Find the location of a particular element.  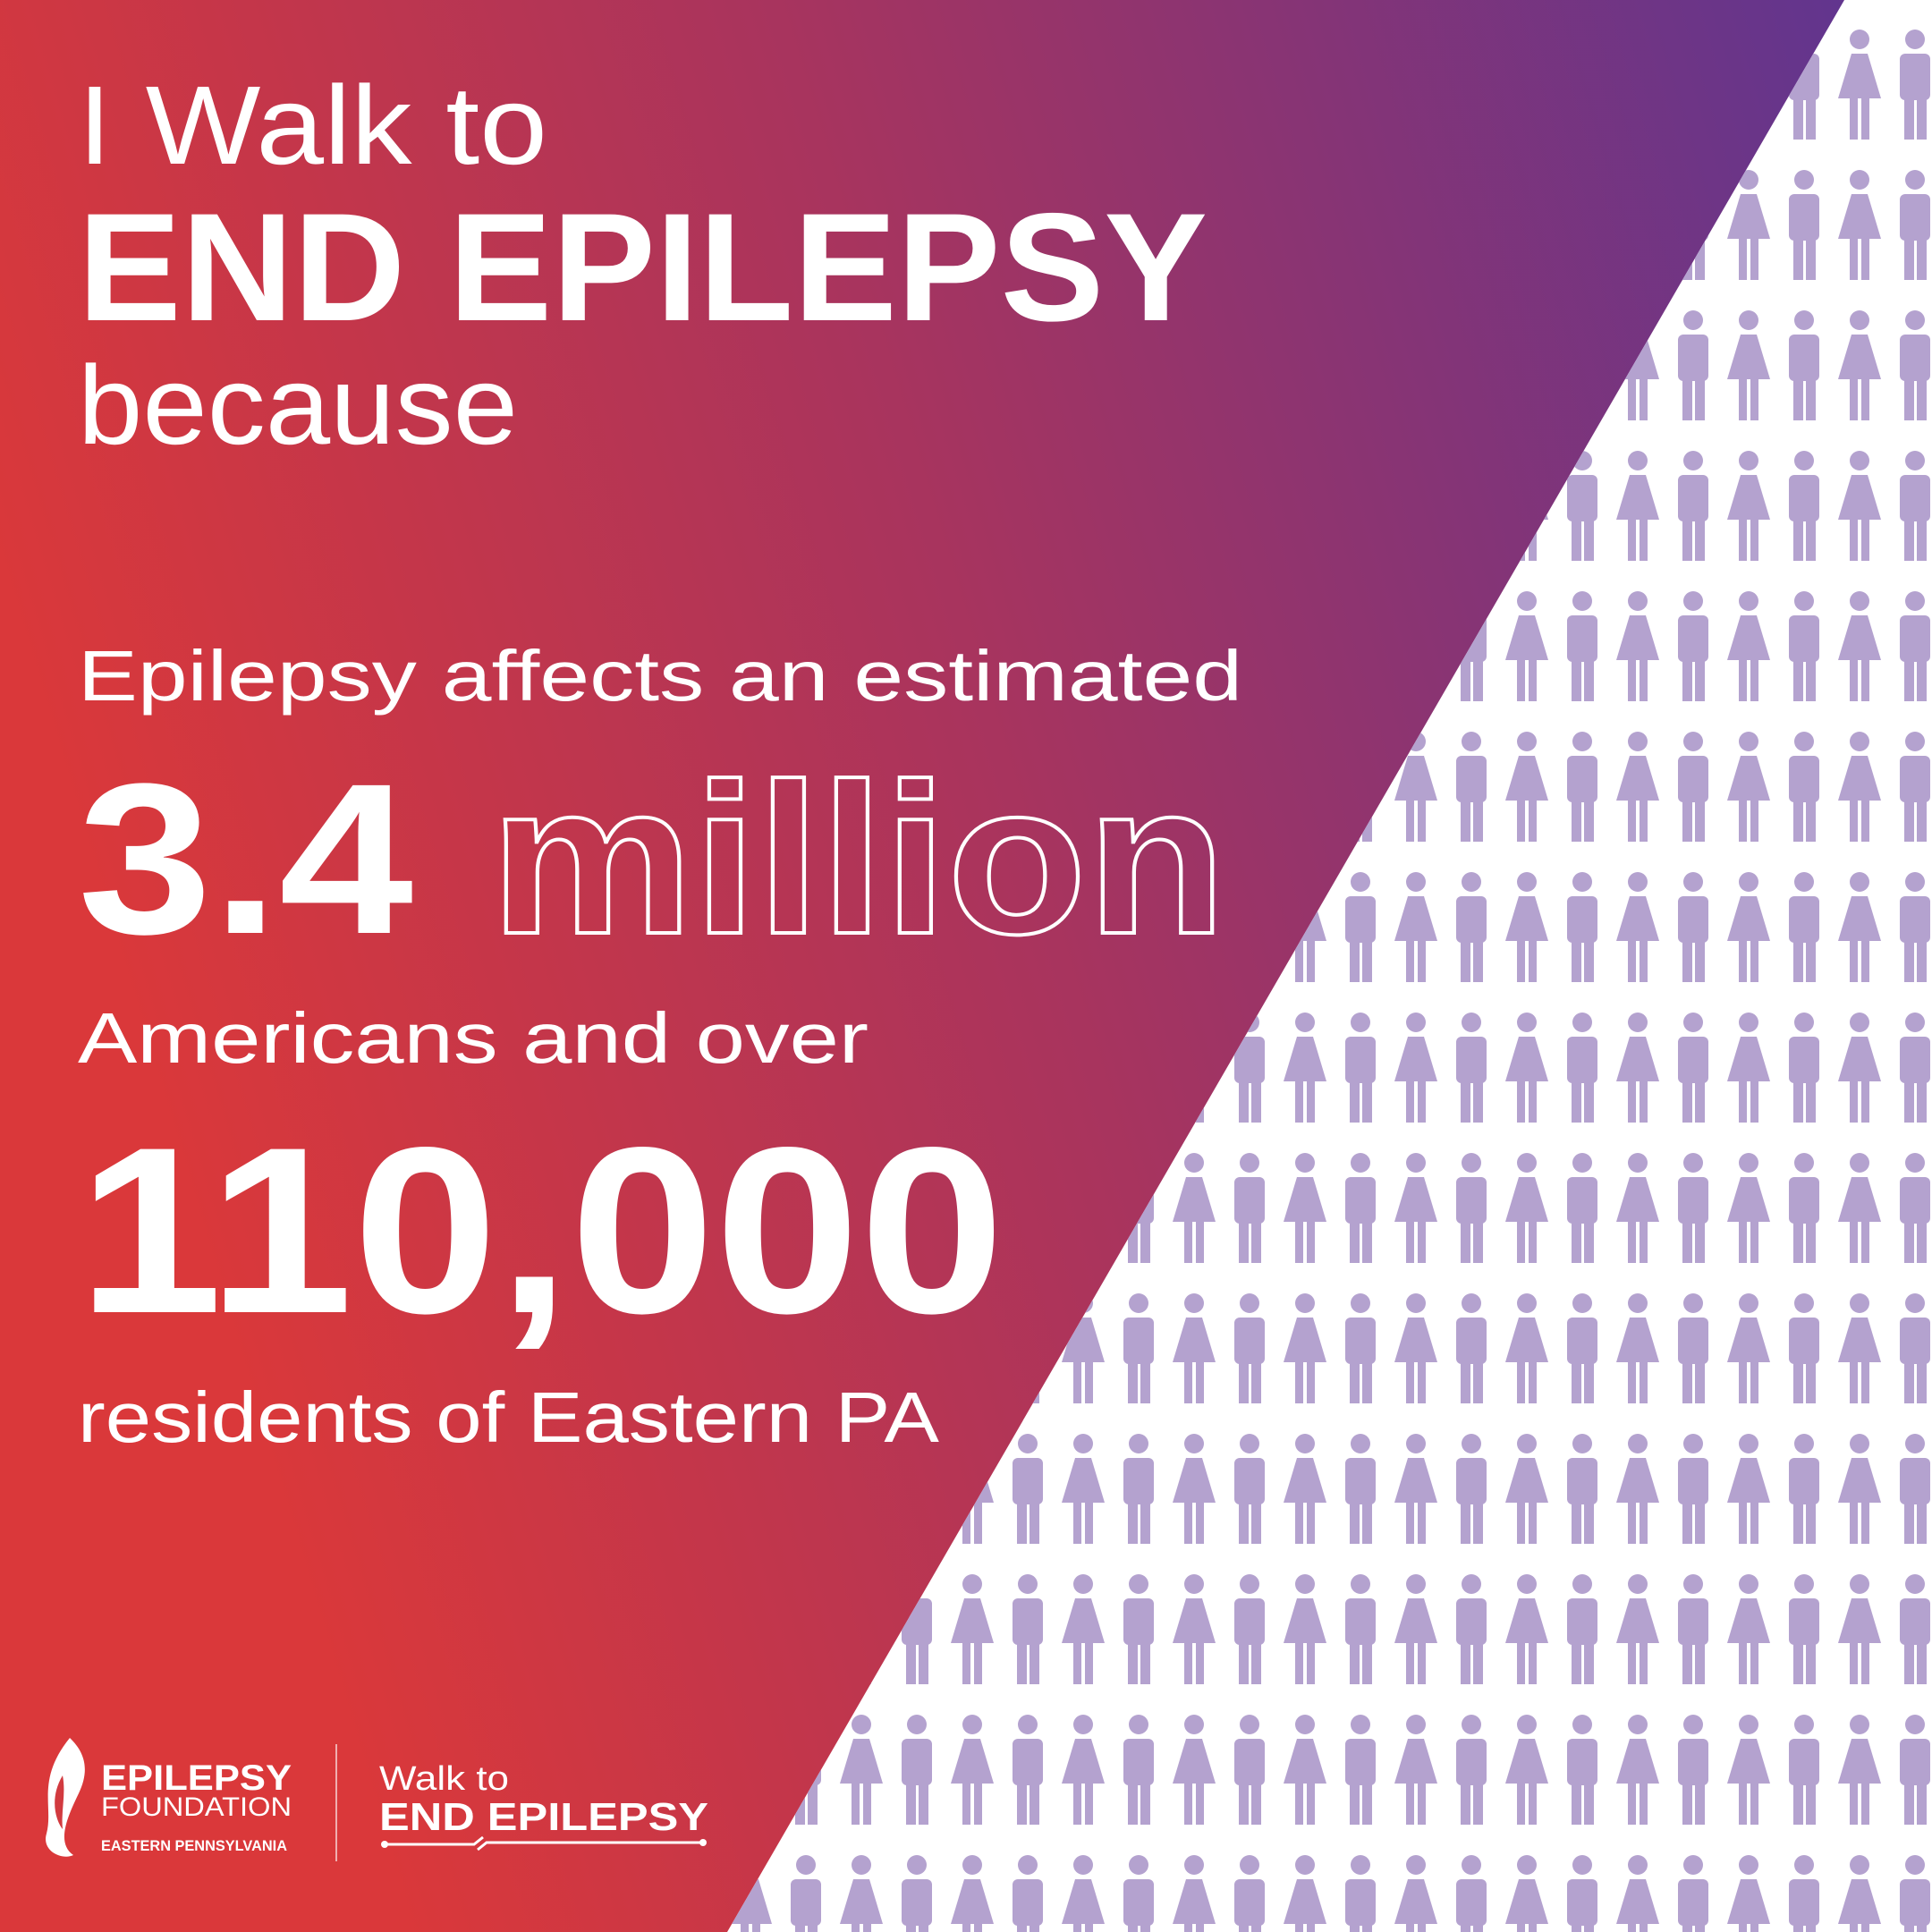

foundation-name: EPILEPSY is located at coordinates (196, 1778).